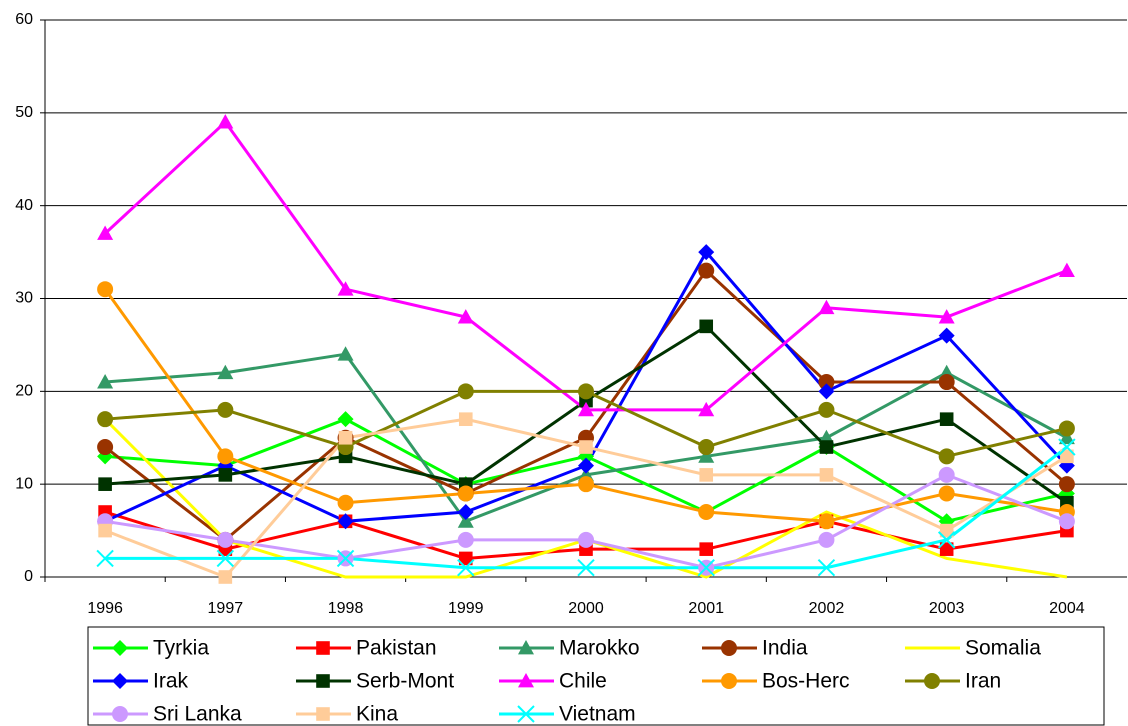 This screenshot has height=726, width=1128. I want to click on x-tick-label: 2004, so click(1067, 608).